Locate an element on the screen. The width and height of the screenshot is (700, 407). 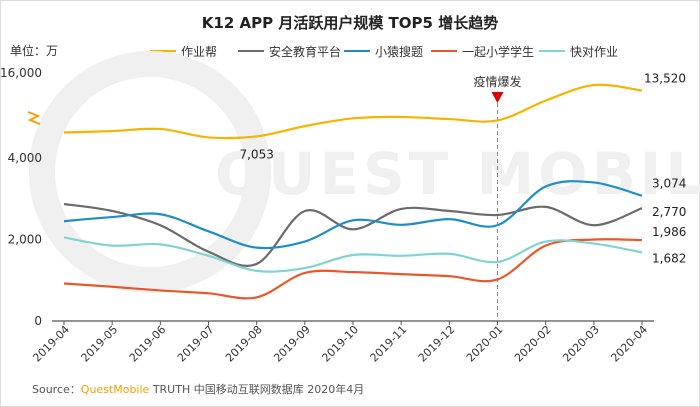
x-tick-label: 2019-06 is located at coordinates (148, 344).